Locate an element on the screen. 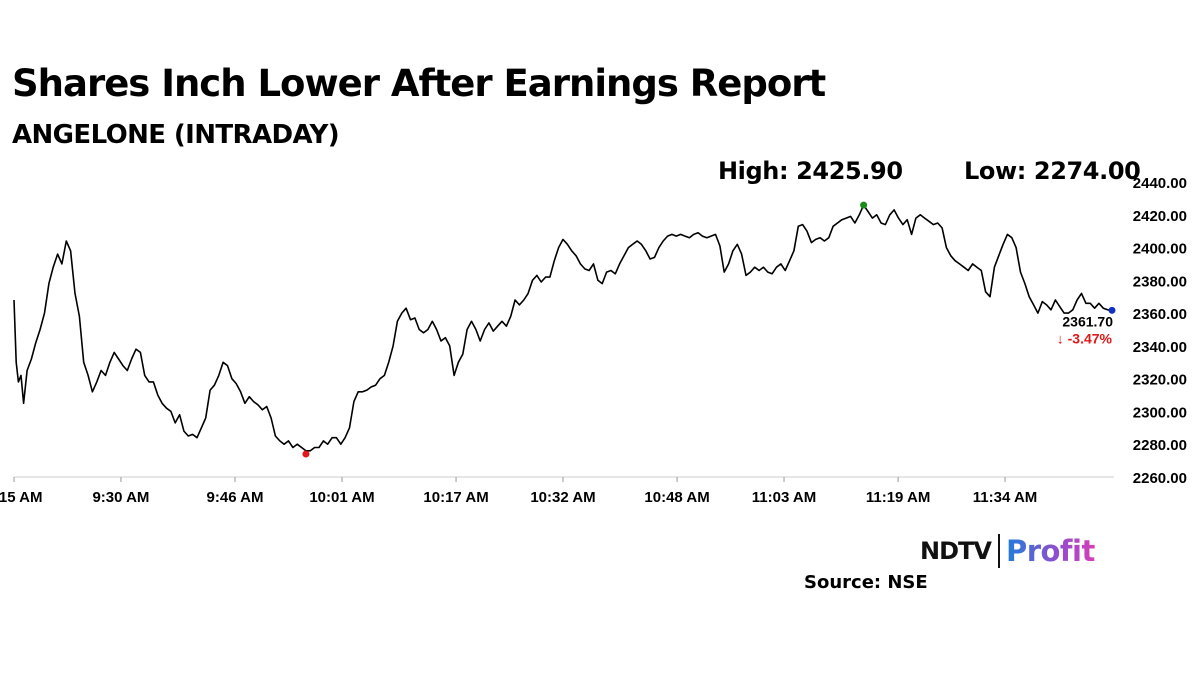 This screenshot has width=1200, height=675. x-tick-label: 10:48 AM is located at coordinates (676, 497).